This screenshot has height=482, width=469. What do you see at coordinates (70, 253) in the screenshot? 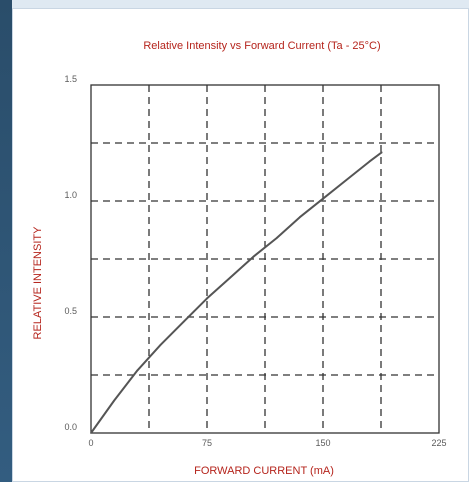
I see `y-ticks: 0.0 0.5 1.0 1.5` at bounding box center [70, 253].